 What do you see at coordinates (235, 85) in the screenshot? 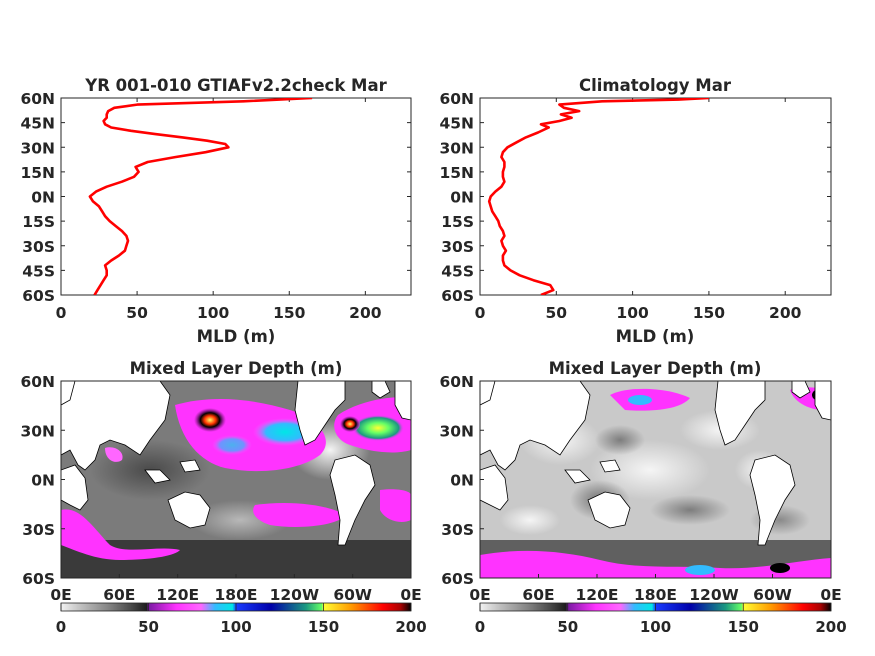
I see `chart-title: YR 001-010 GTIAFv2.2check Mar` at bounding box center [235, 85].